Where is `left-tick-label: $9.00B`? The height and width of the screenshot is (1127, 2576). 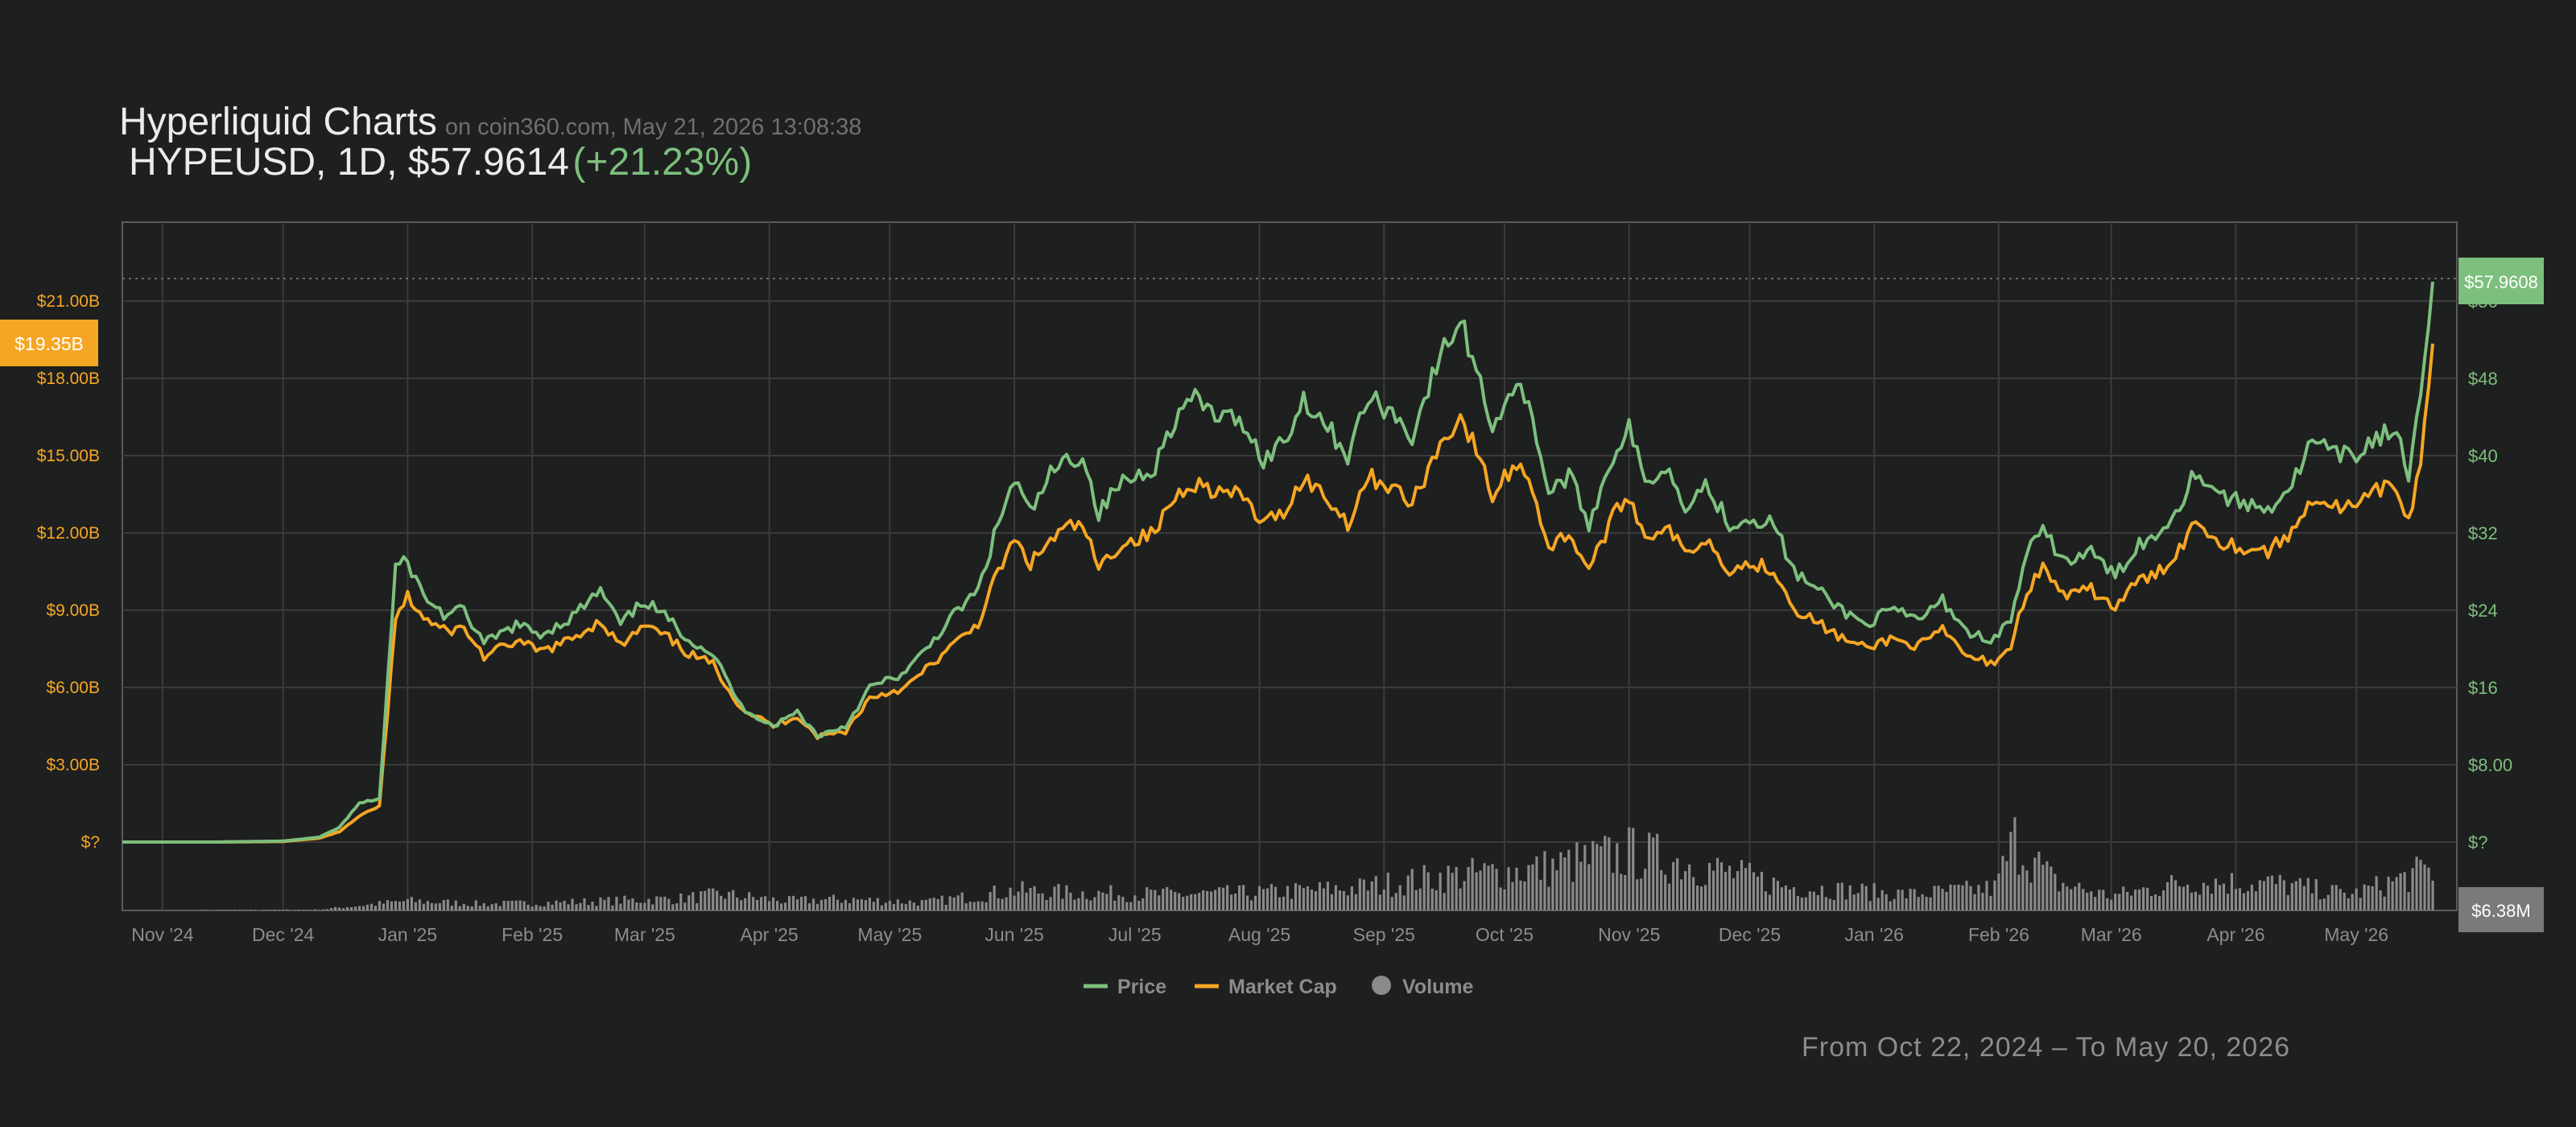
left-tick-label: $9.00B is located at coordinates (73, 610).